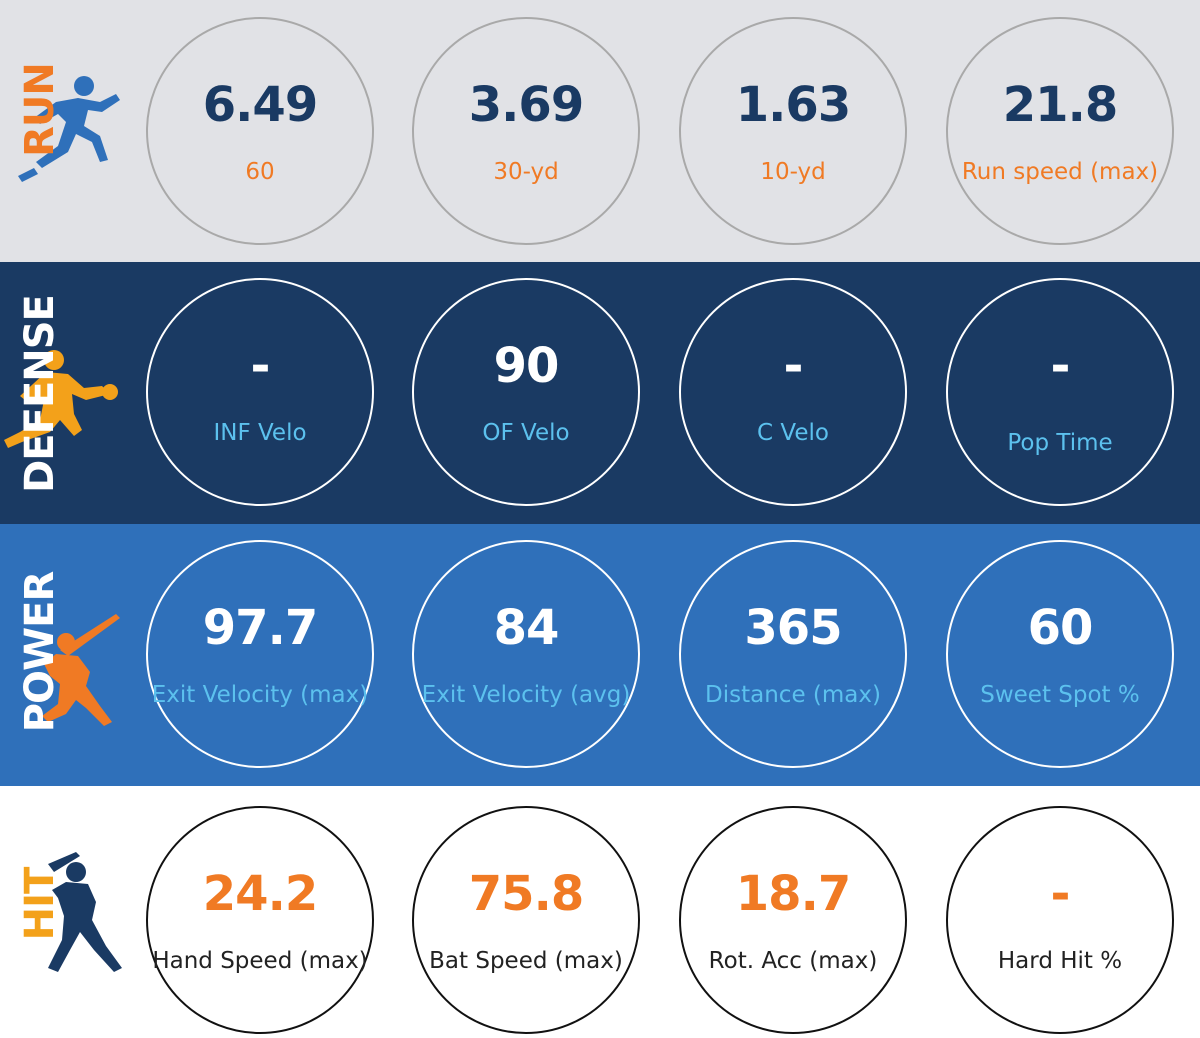 The image size is (1200, 1038). What do you see at coordinates (793, 172) in the screenshot?
I see `metric-label: 10-yd` at bounding box center [793, 172].